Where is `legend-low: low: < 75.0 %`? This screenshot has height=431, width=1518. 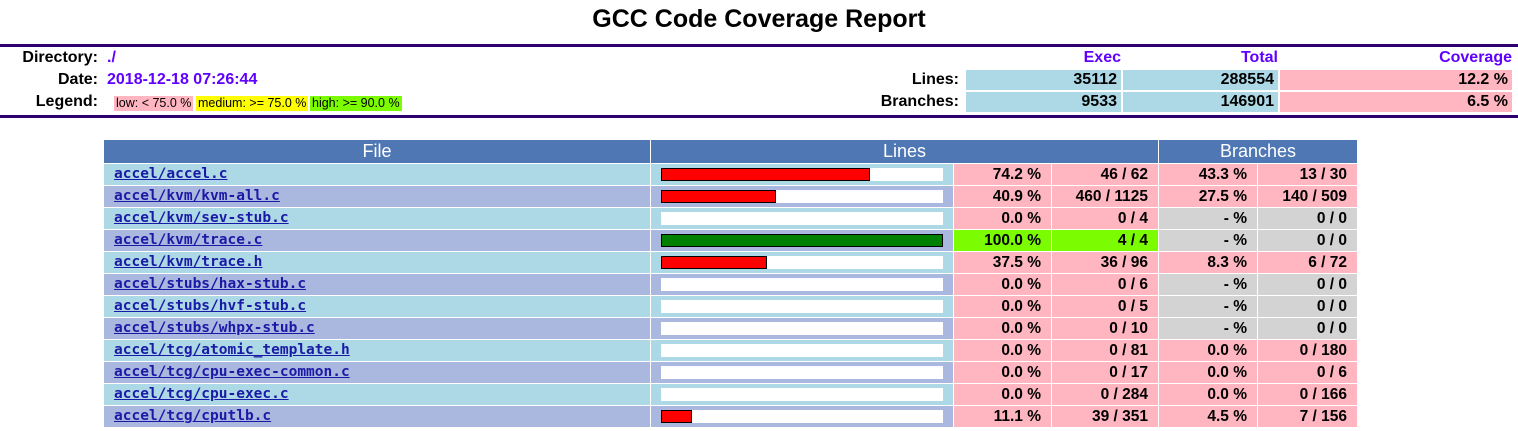
legend-low: low: < 75.0 % is located at coordinates (154, 103).